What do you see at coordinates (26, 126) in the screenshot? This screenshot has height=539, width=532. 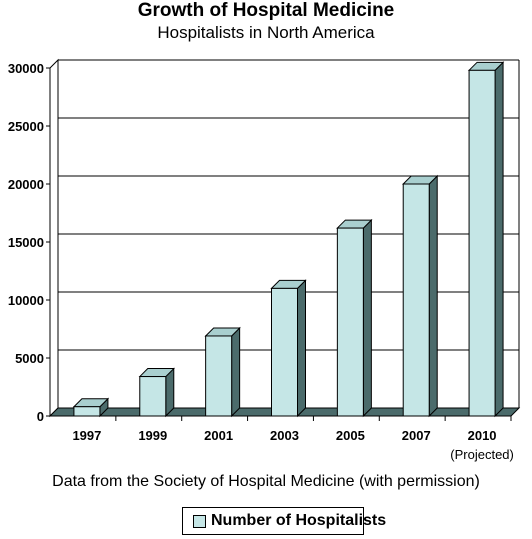 I see `y-tick-label: 25000` at bounding box center [26, 126].